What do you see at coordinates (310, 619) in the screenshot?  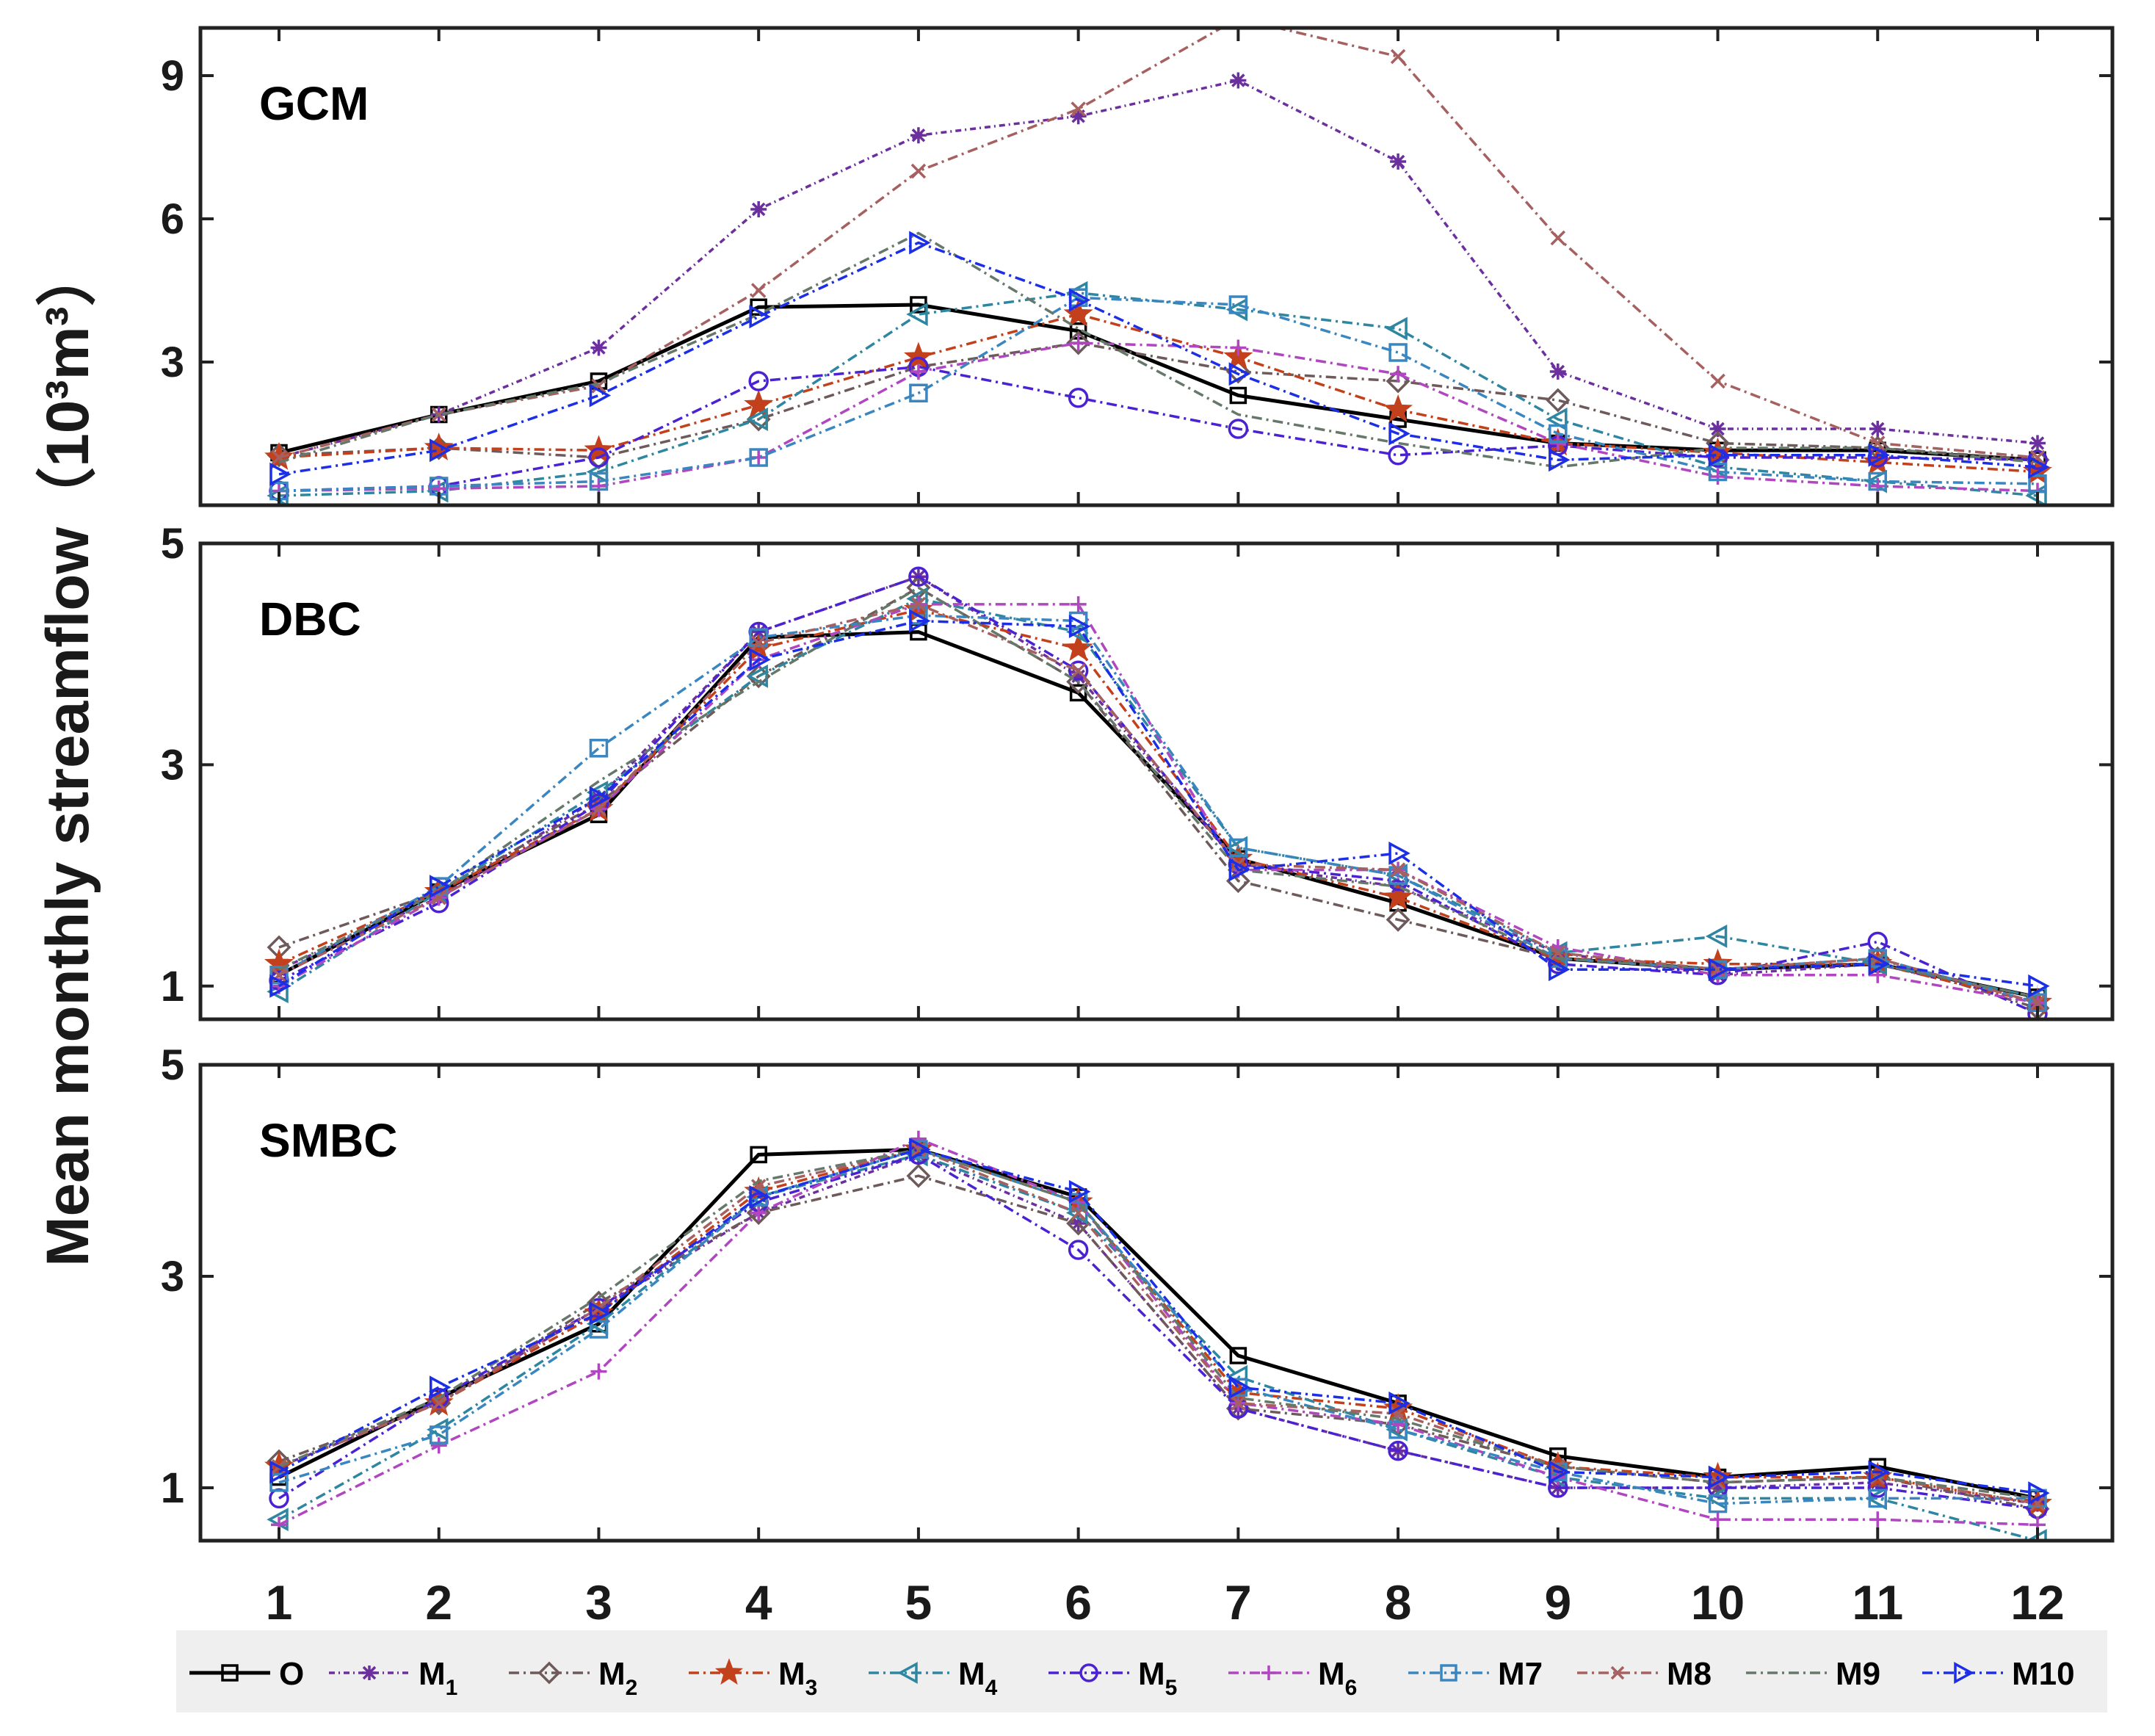 I see `panel-title: DBC` at bounding box center [310, 619].